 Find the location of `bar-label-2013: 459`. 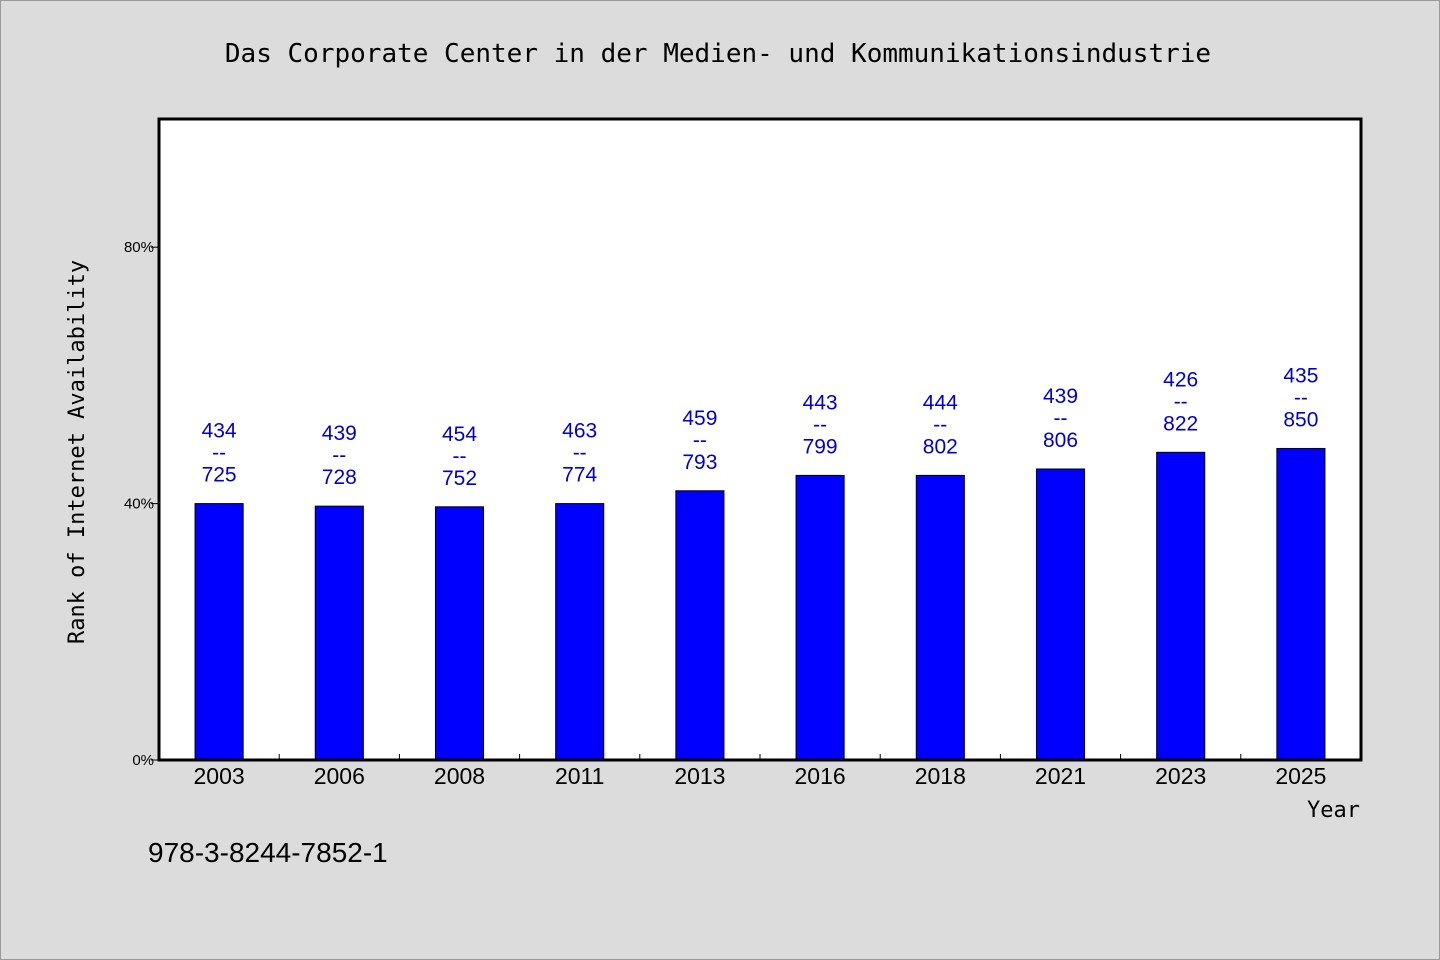

bar-label-2013: 459 is located at coordinates (699, 418).